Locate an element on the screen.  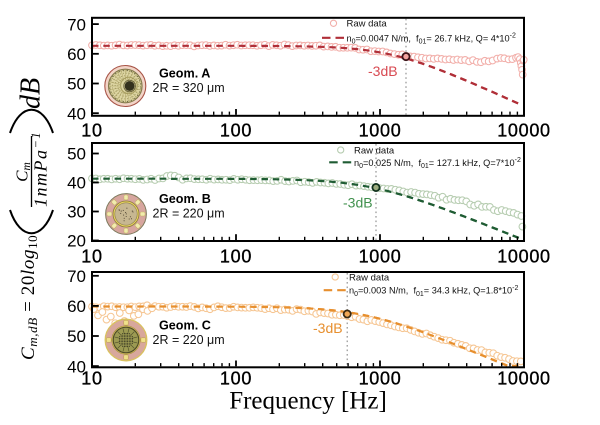
svg-text: dB is located at coordinates (31, 93).